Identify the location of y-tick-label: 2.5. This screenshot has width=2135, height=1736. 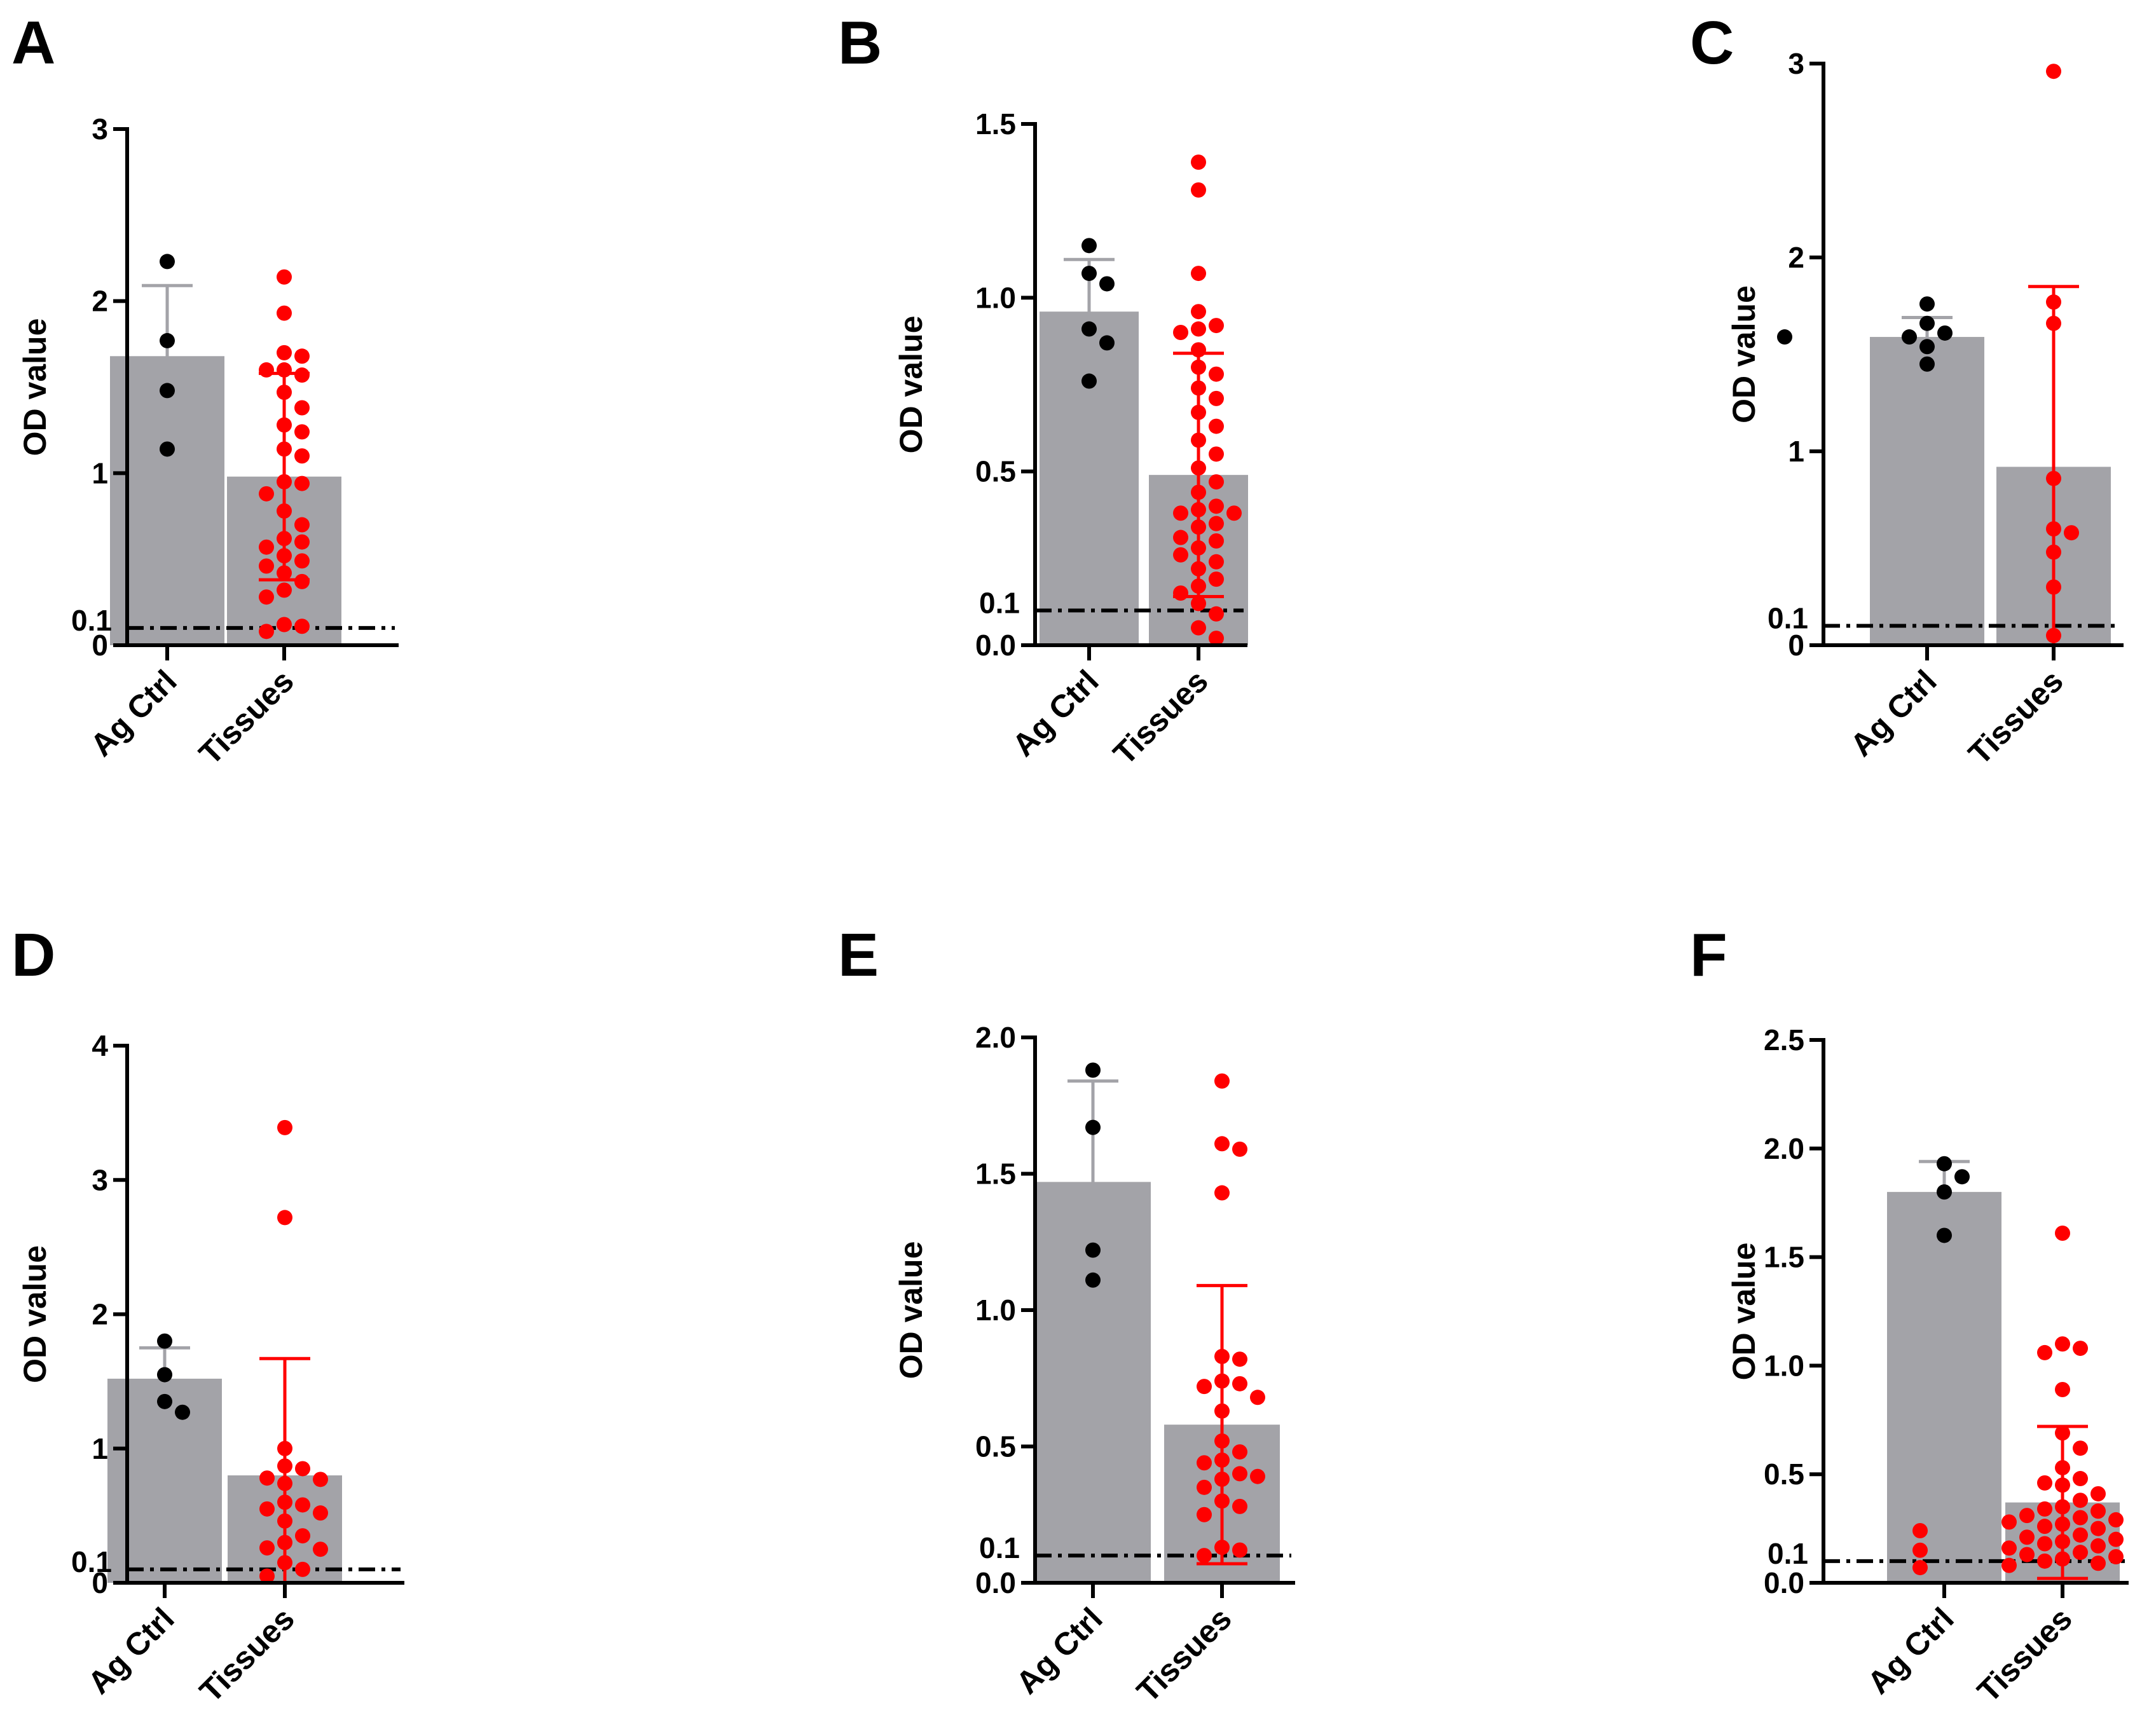
(1784, 1039).